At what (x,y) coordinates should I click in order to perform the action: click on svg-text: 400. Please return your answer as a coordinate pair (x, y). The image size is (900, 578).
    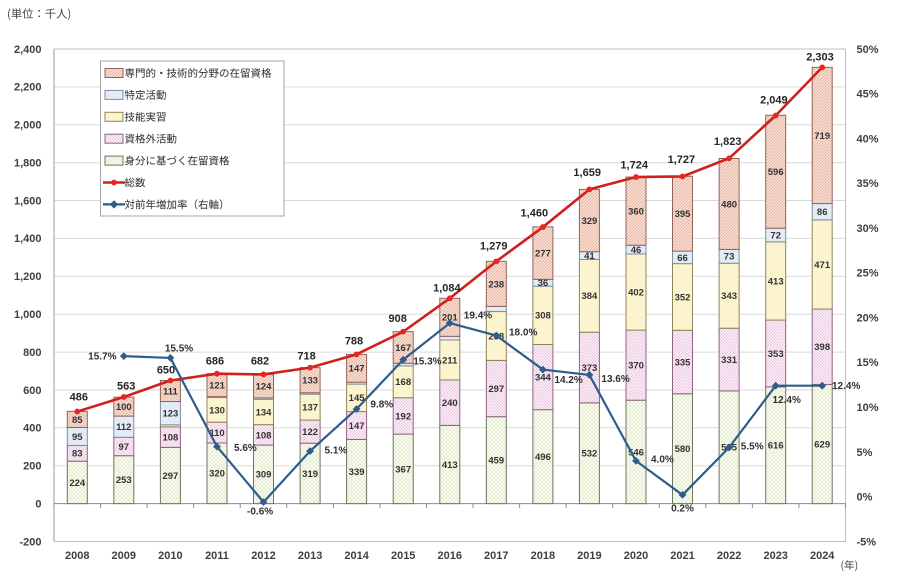
    Looking at the image, I should click on (32, 429).